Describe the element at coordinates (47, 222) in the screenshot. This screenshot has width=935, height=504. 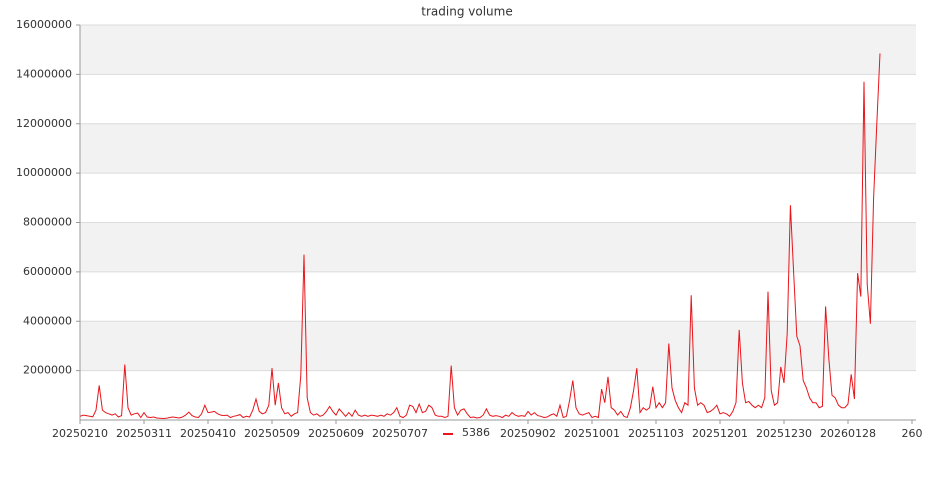
I see `y-tick-label: 8000000` at that location.